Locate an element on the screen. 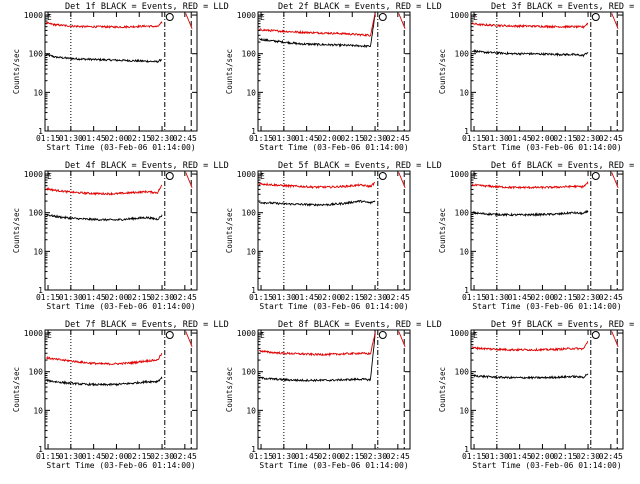 The width and height of the screenshot is (640, 484). panel-title: Det 1f BLACK = Events, RED = LLD is located at coordinates (147, 7).